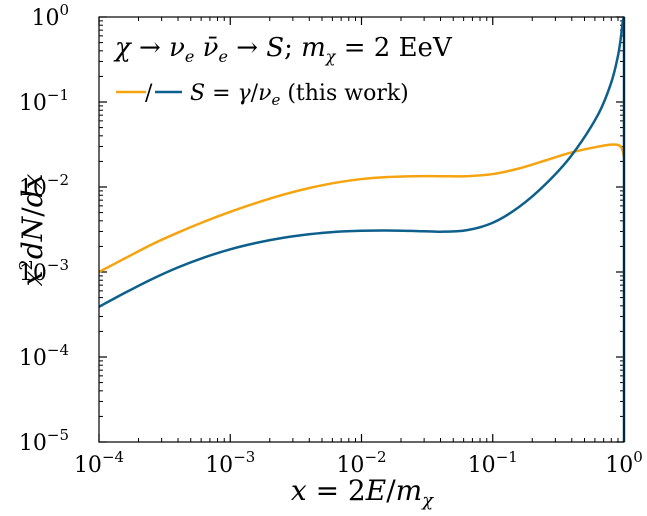 This screenshot has width=647, height=516. What do you see at coordinates (44, 271) in the screenshot?
I see `y-tick-label: 10⁻³` at bounding box center [44, 271].